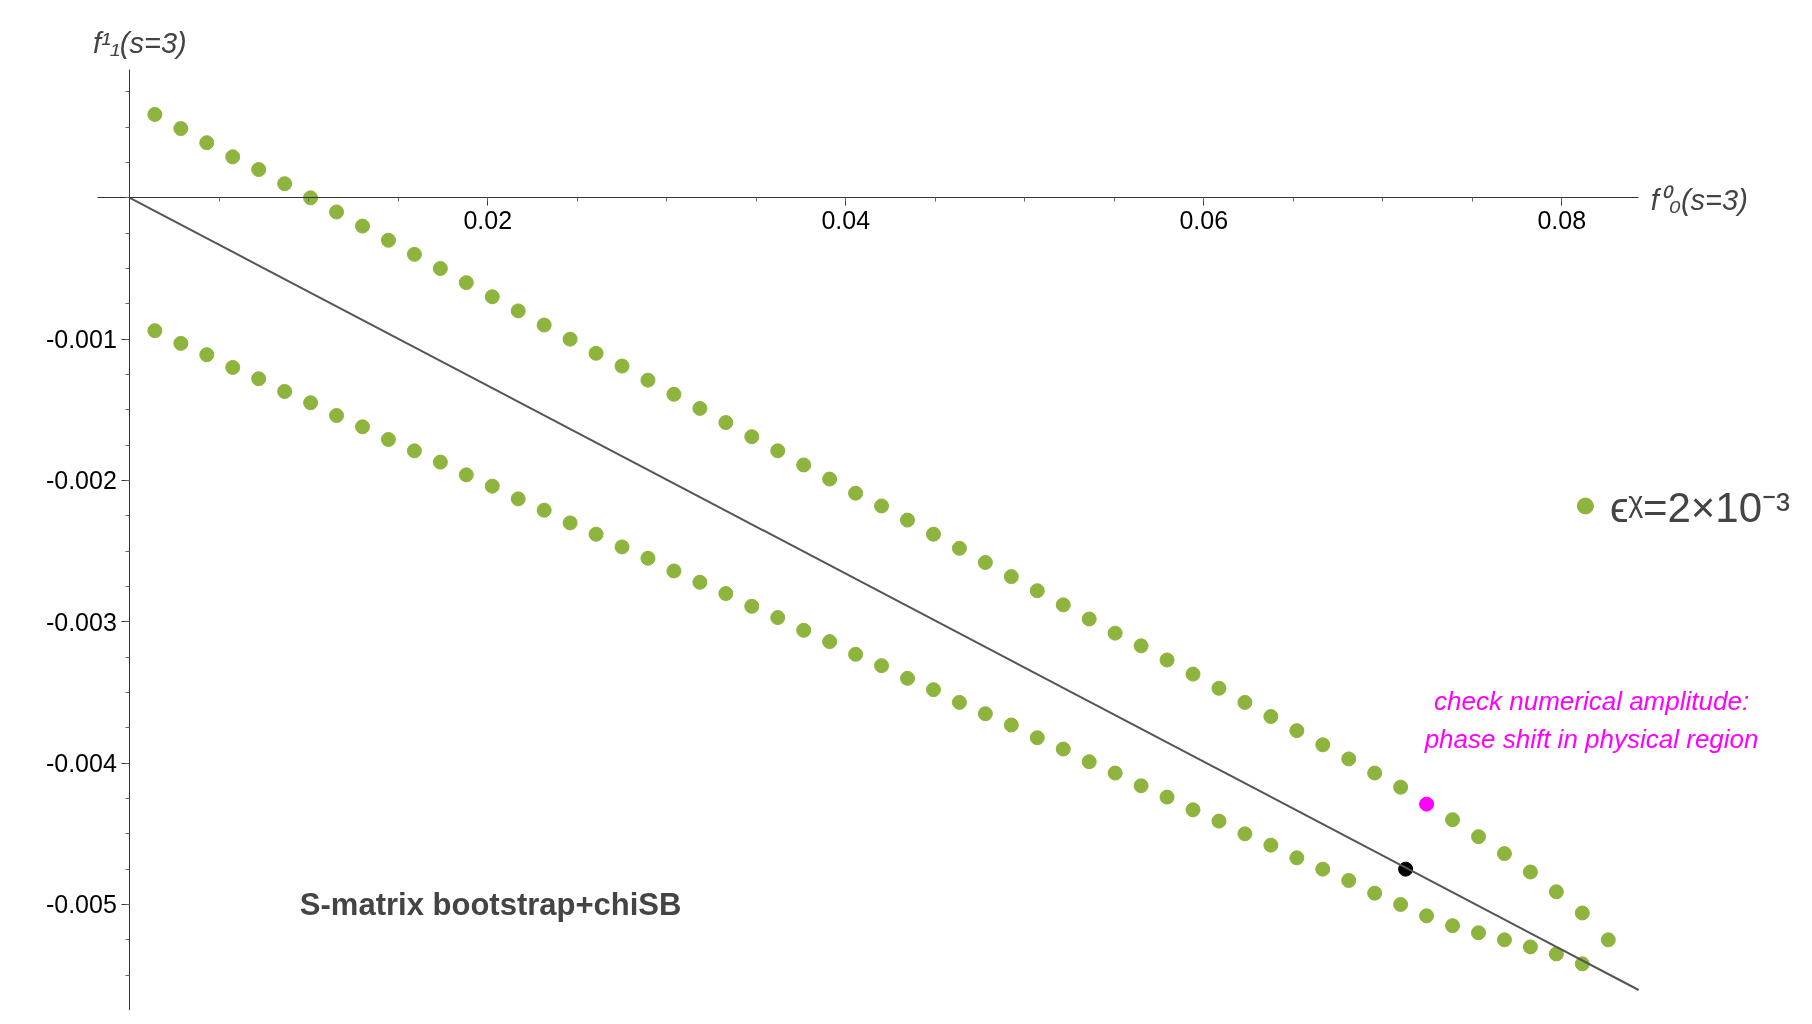 The height and width of the screenshot is (1024, 1812). I want to click on y-tick-label: -0.004, so click(81, 763).